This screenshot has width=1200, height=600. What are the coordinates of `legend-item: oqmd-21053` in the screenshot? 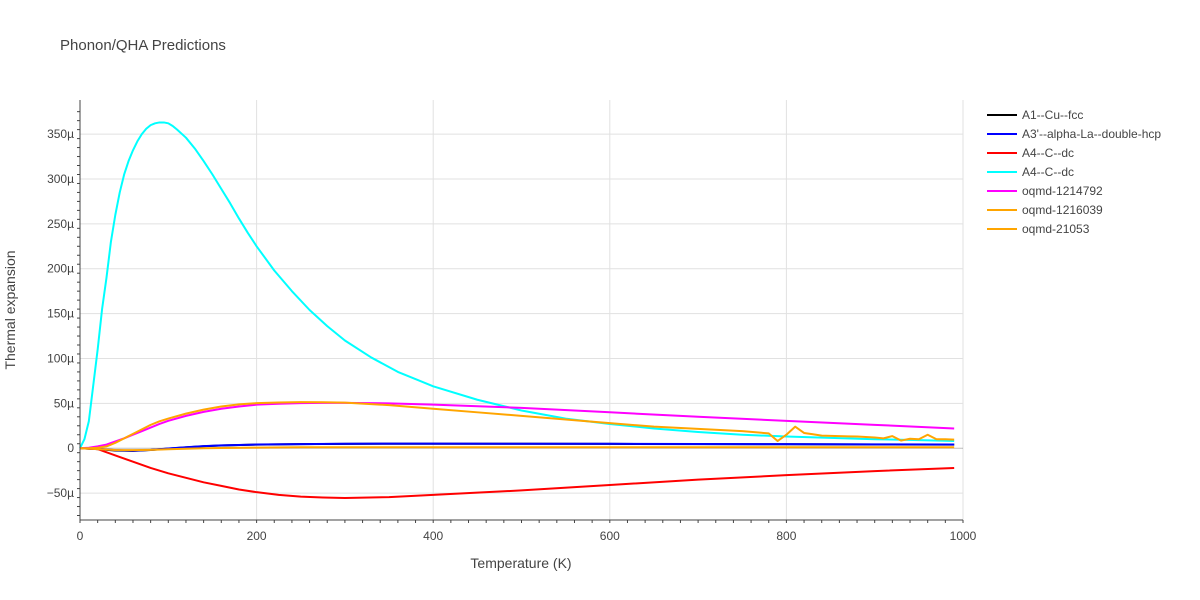 It's located at (1038, 229).